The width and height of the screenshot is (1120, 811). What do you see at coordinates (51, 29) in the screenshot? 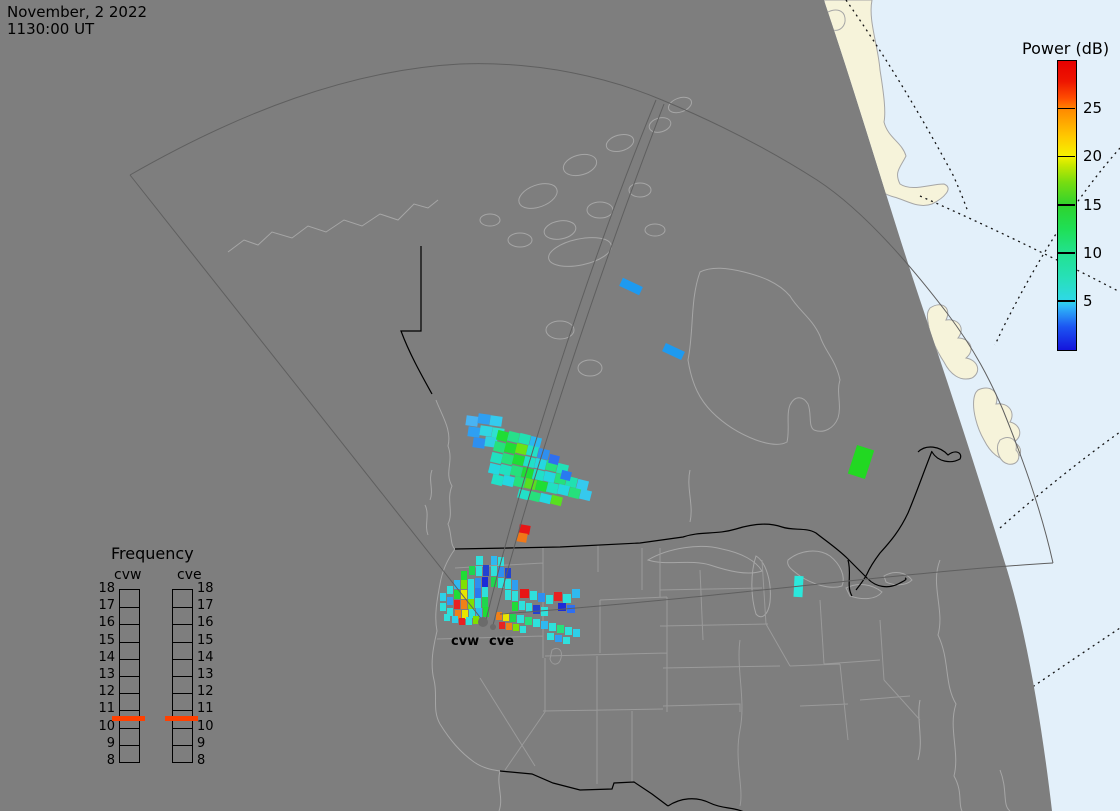
I see `time-label: 1130:00 UT` at bounding box center [51, 29].